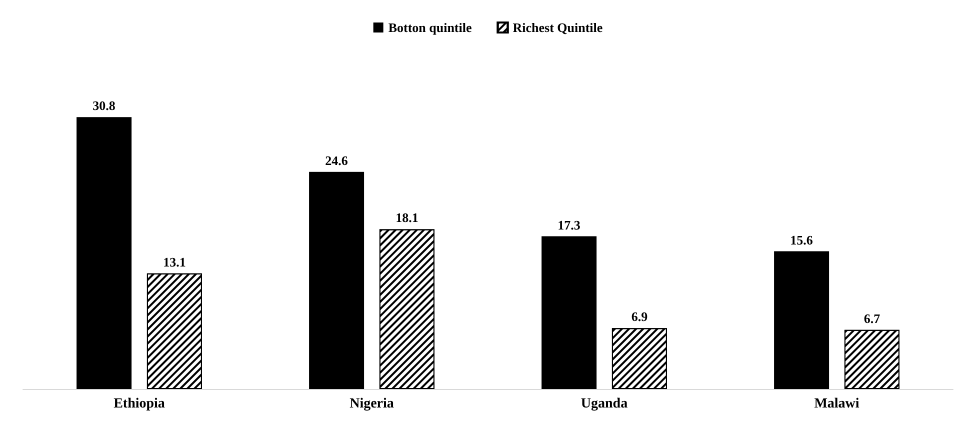 Image resolution: width=976 pixels, height=425 pixels. Describe the element at coordinates (336, 160) in the screenshot. I see `data-label: 24.6` at that location.